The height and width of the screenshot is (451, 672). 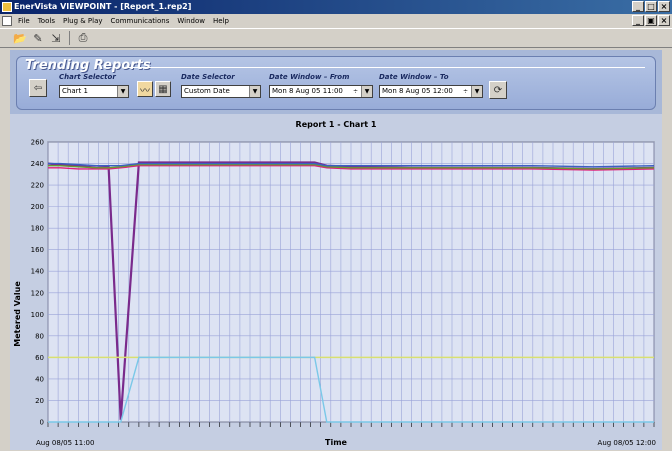 What do you see at coordinates (309, 77) in the screenshot?
I see `date-from-label: Date Window – From` at bounding box center [309, 77].